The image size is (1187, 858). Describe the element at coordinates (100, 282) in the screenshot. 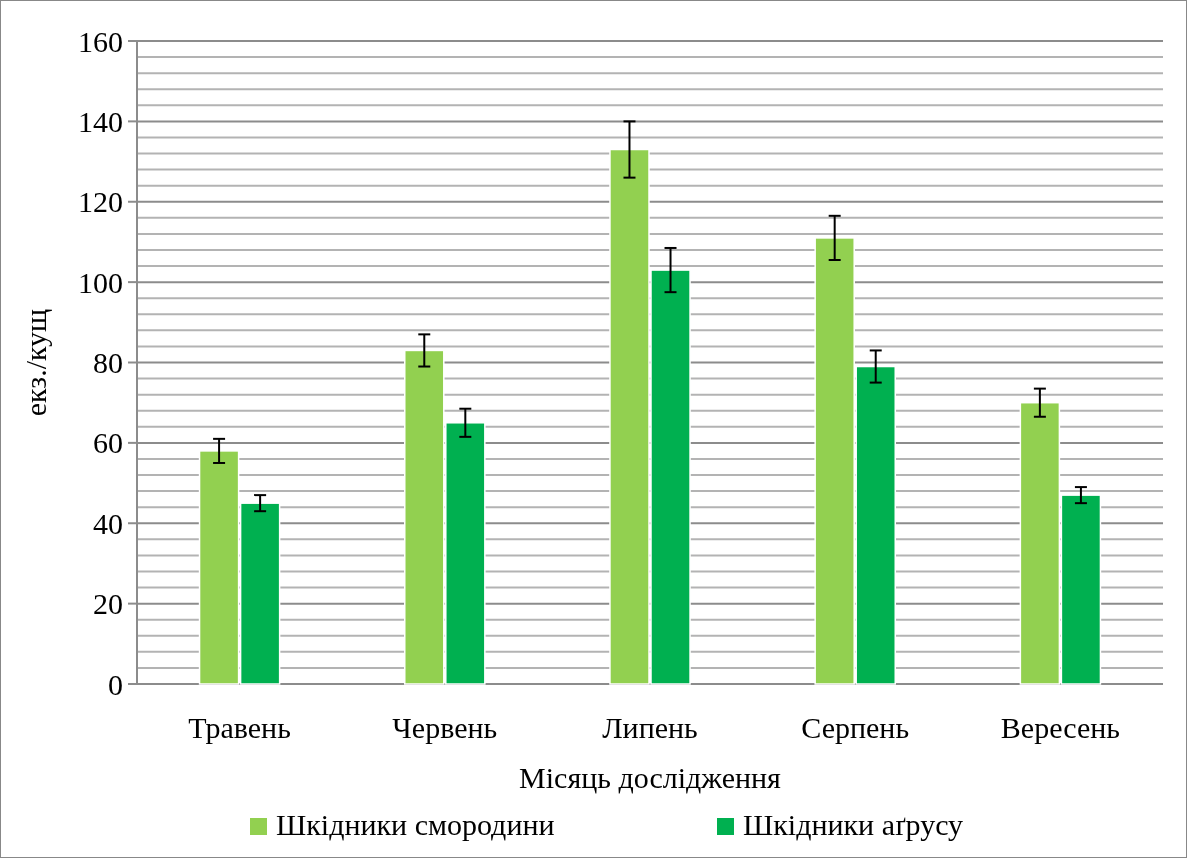

I see `y-tick-label: 100` at that location.